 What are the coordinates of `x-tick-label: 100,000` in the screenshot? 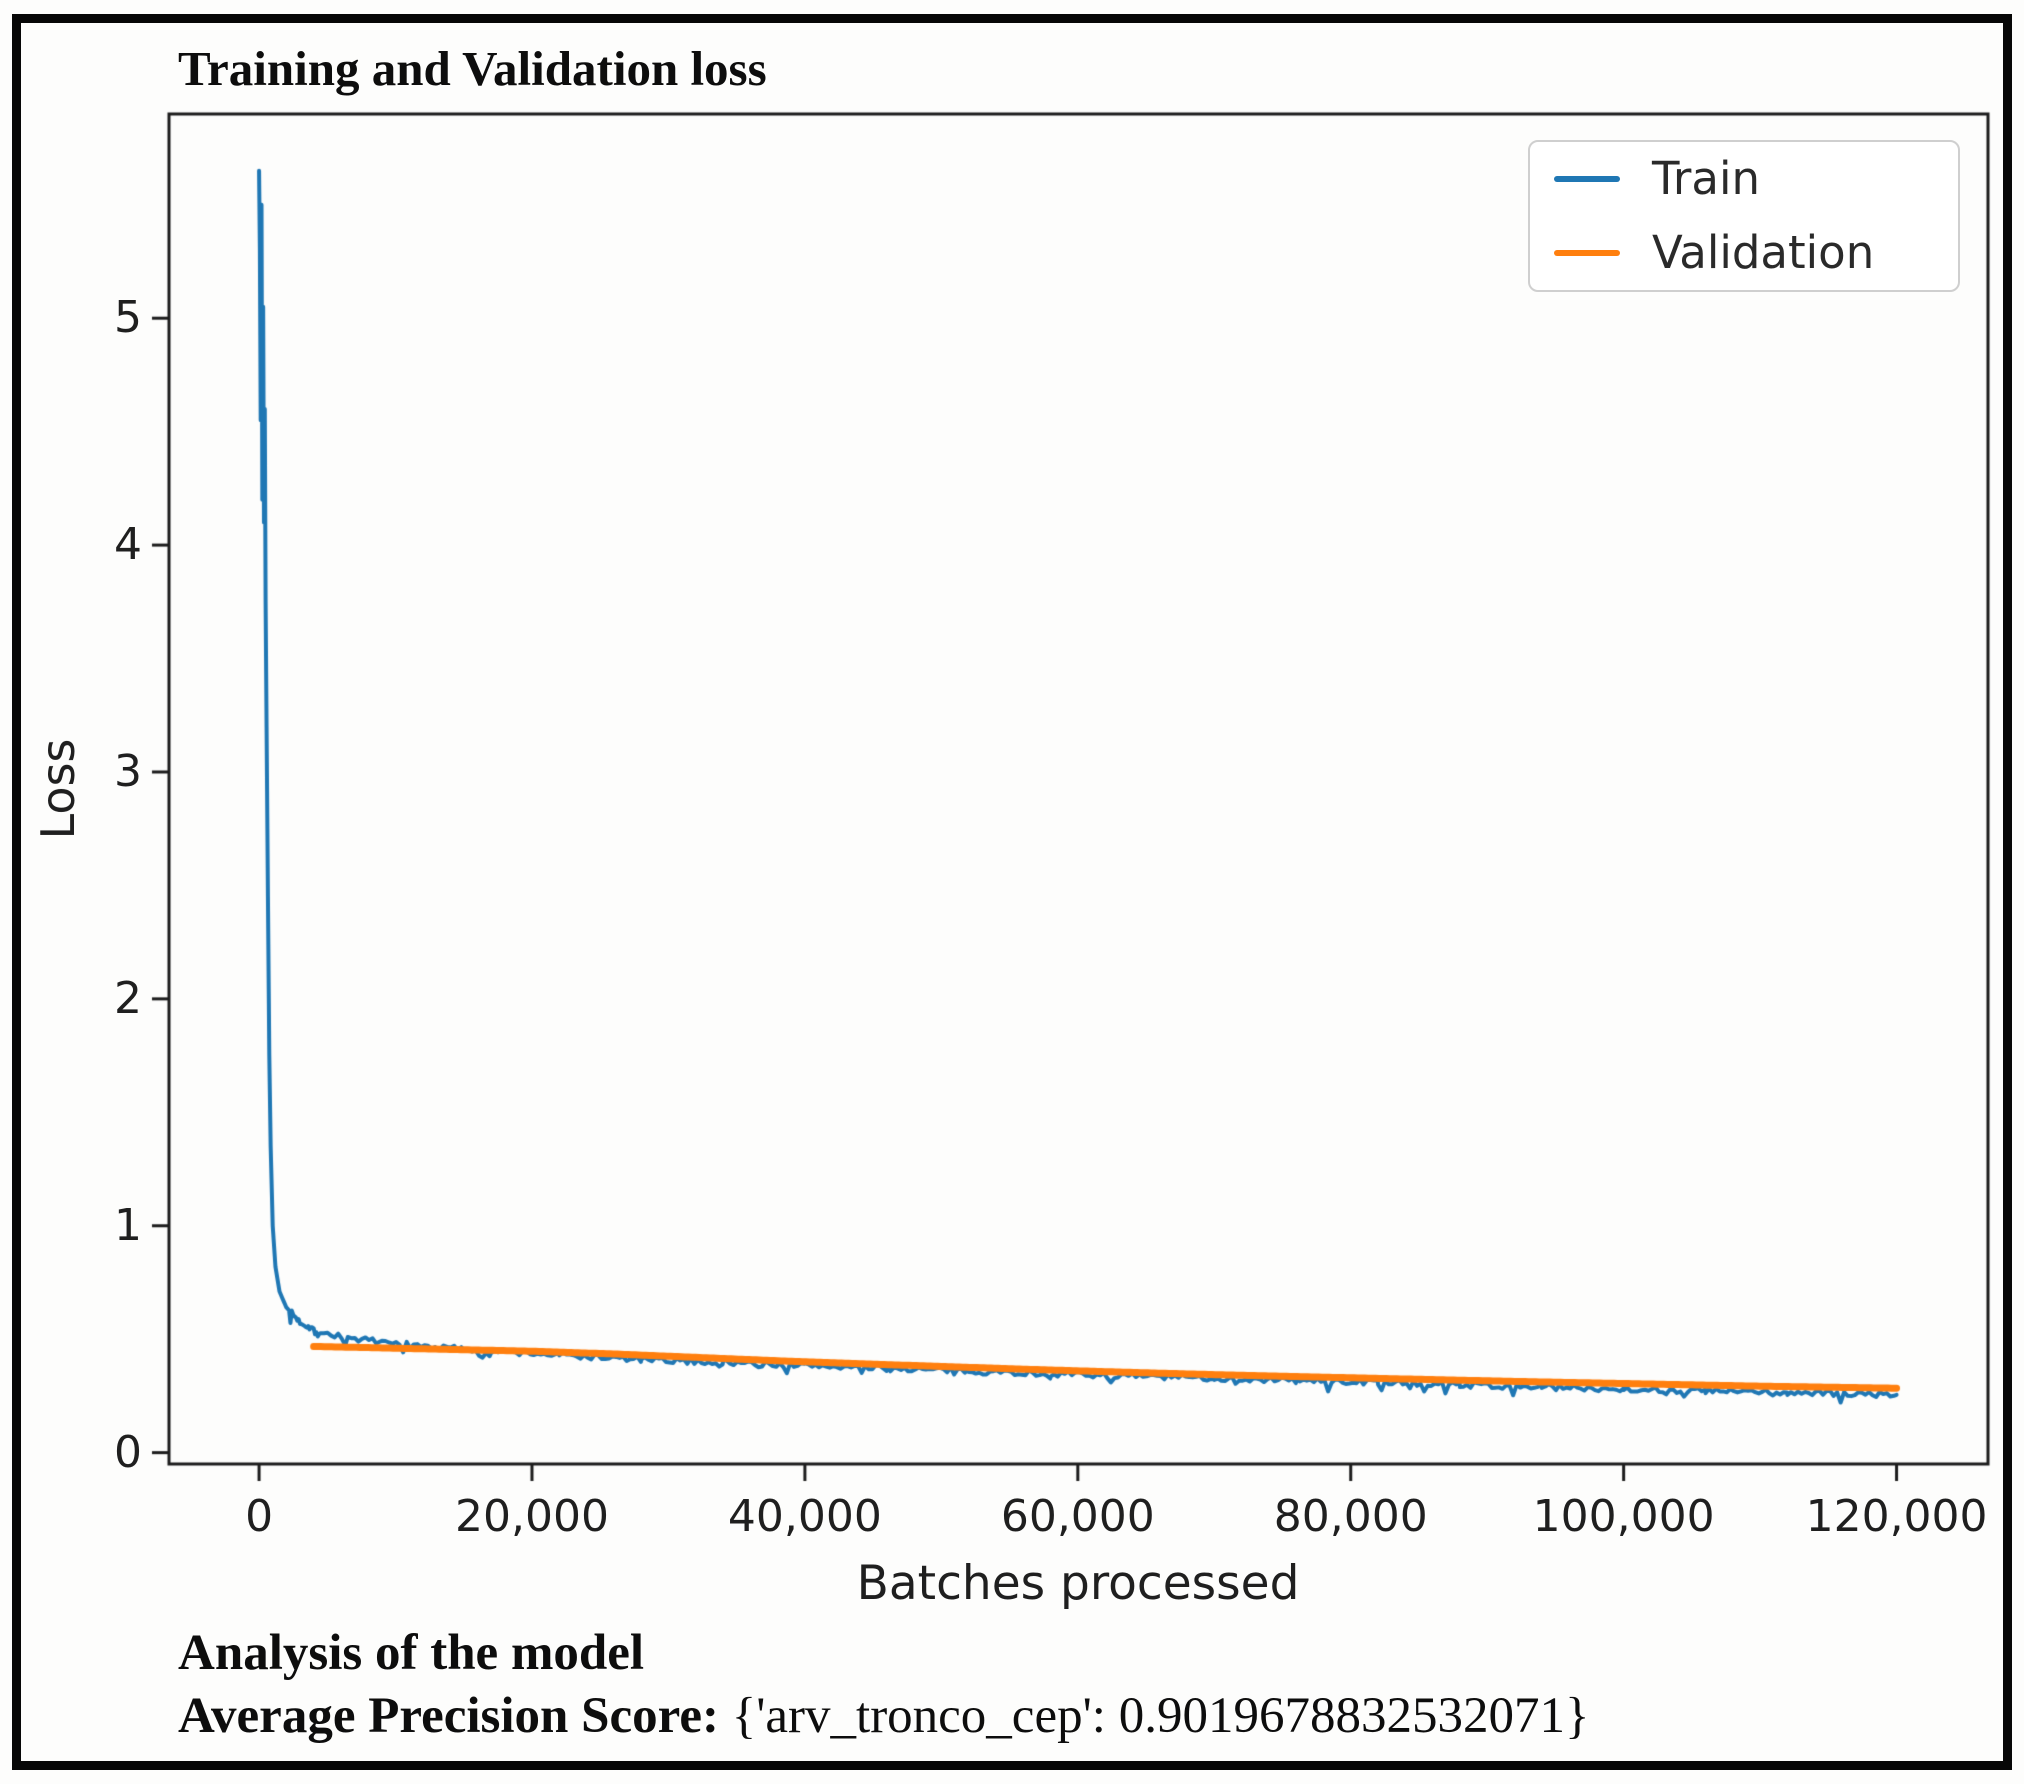 It's located at (1623, 1516).